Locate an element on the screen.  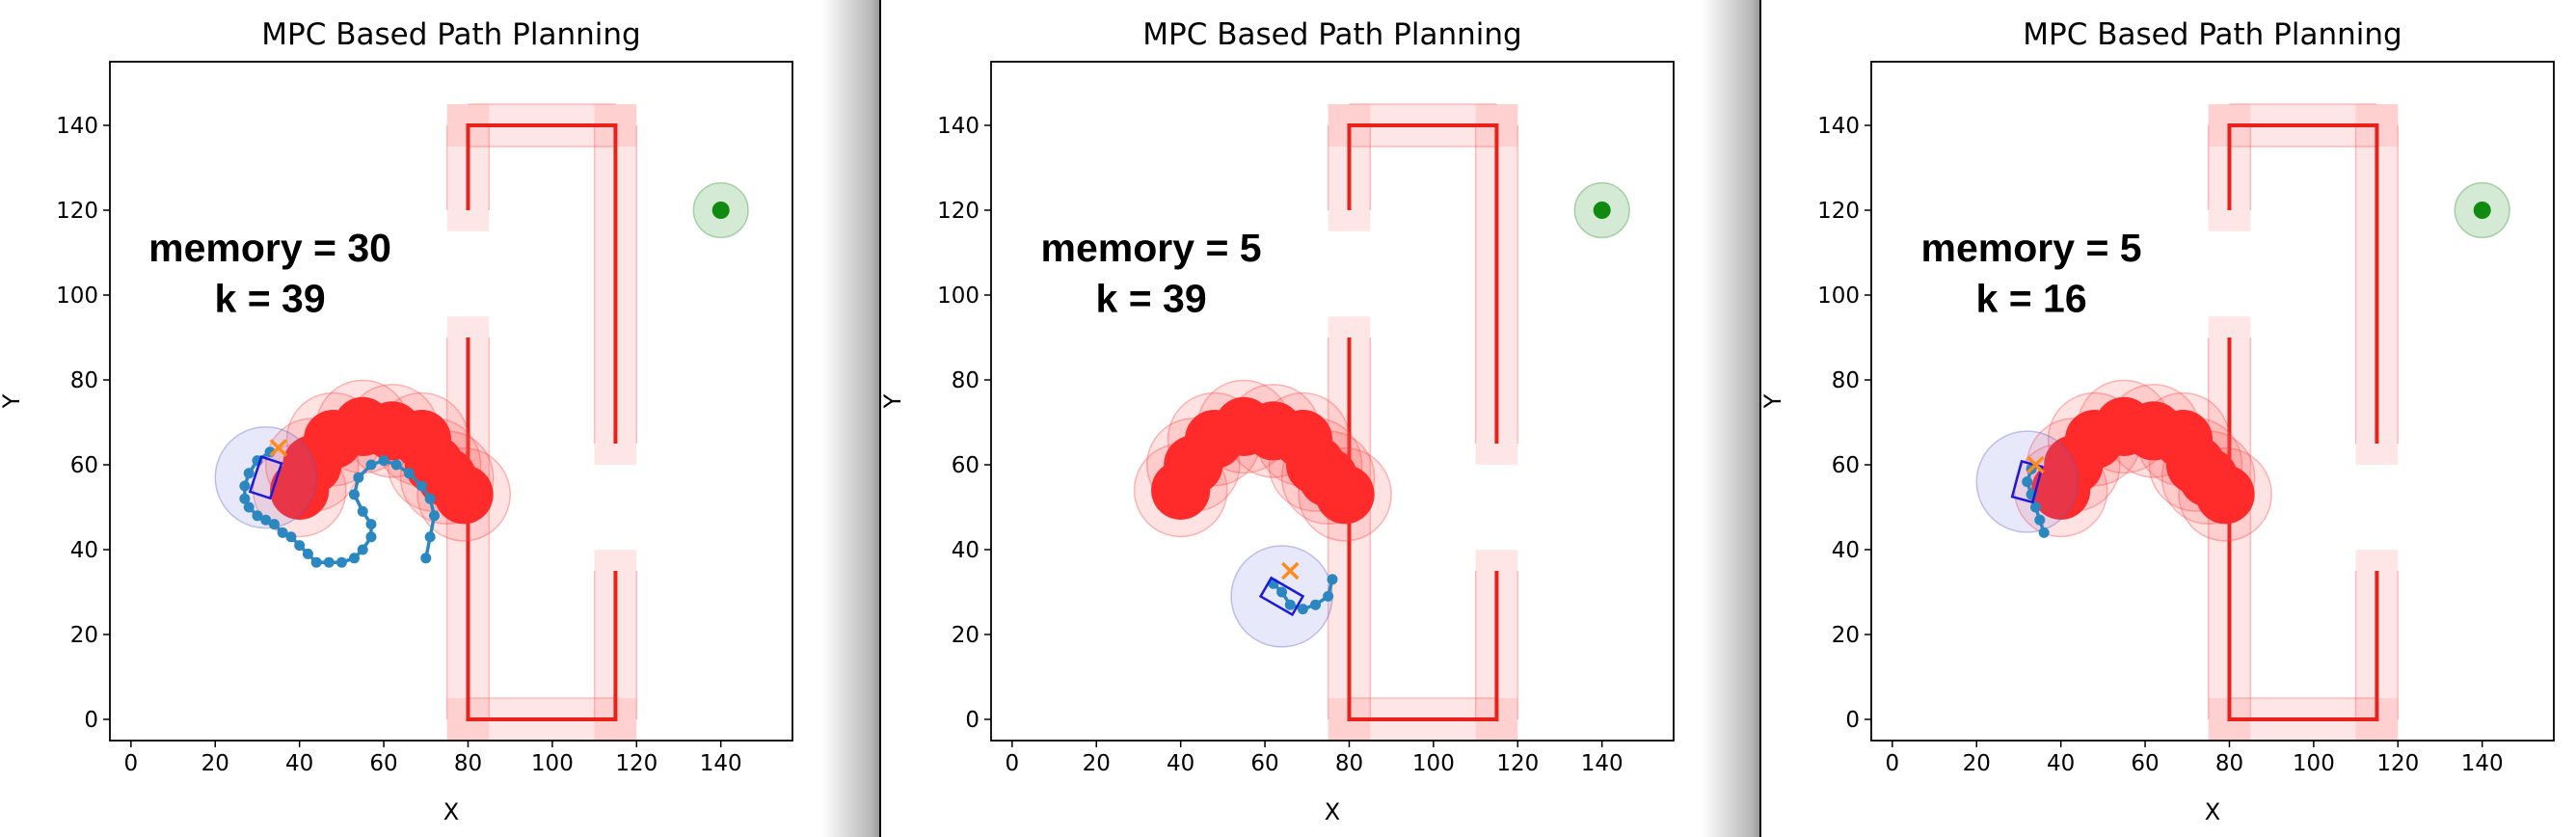
robot is located at coordinates (265, 477).